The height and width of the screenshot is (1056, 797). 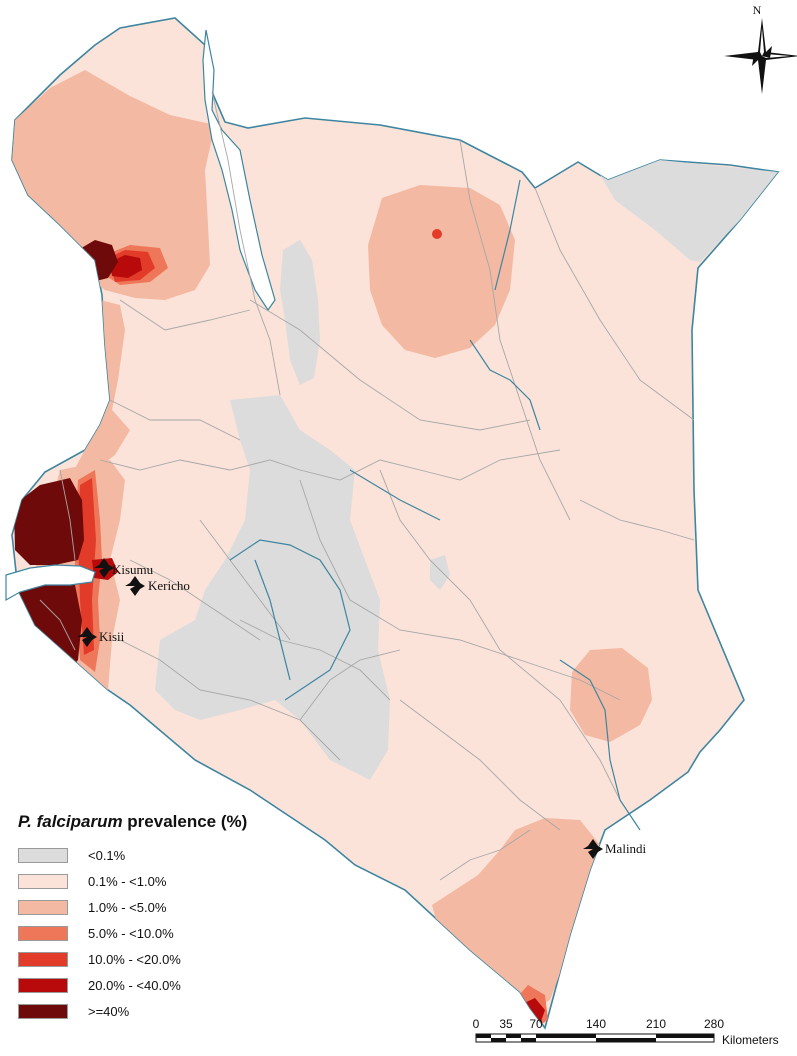 I want to click on zone-1-5-west-strip, so click(x=100, y=389).